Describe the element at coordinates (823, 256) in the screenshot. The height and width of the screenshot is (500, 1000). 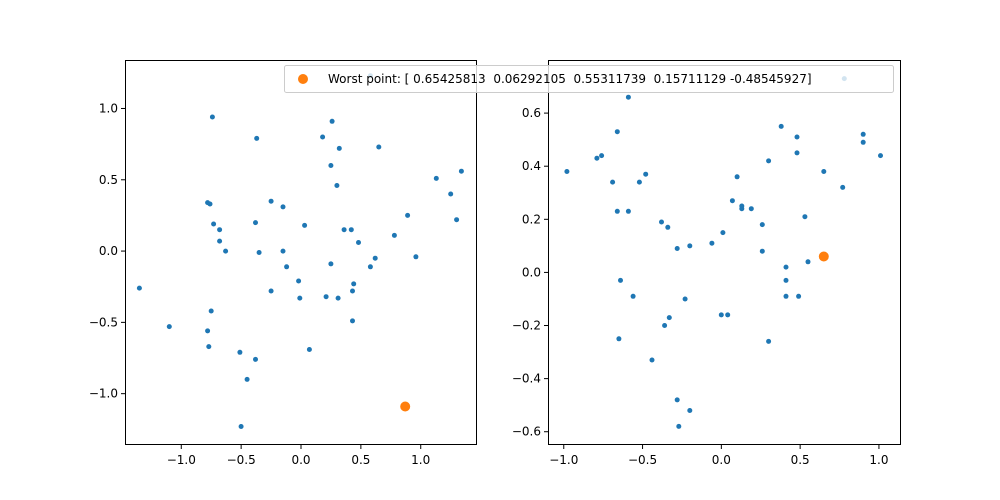
I see `right-worst-point` at that location.